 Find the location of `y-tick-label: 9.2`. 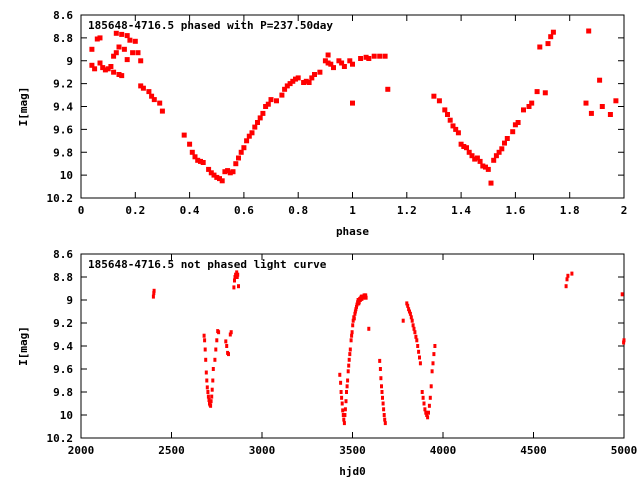

y-tick-label: 9.2 is located at coordinates (63, 84).